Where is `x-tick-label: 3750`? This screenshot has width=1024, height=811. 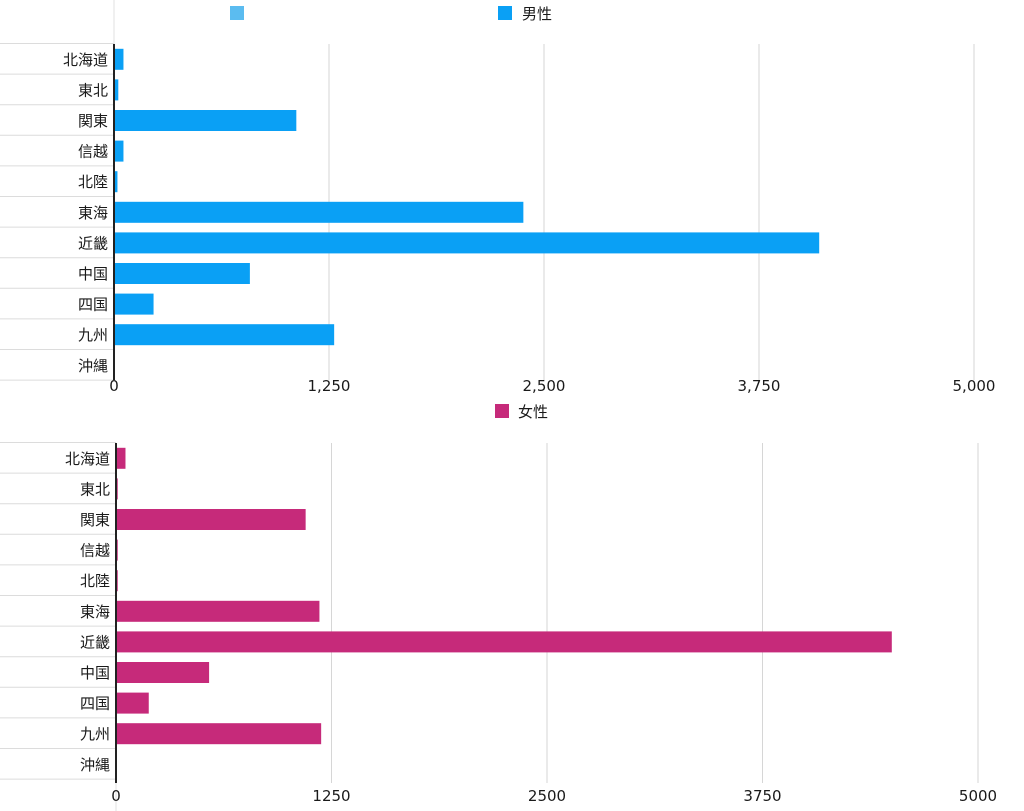
x-tick-label: 3750 is located at coordinates (762, 796).